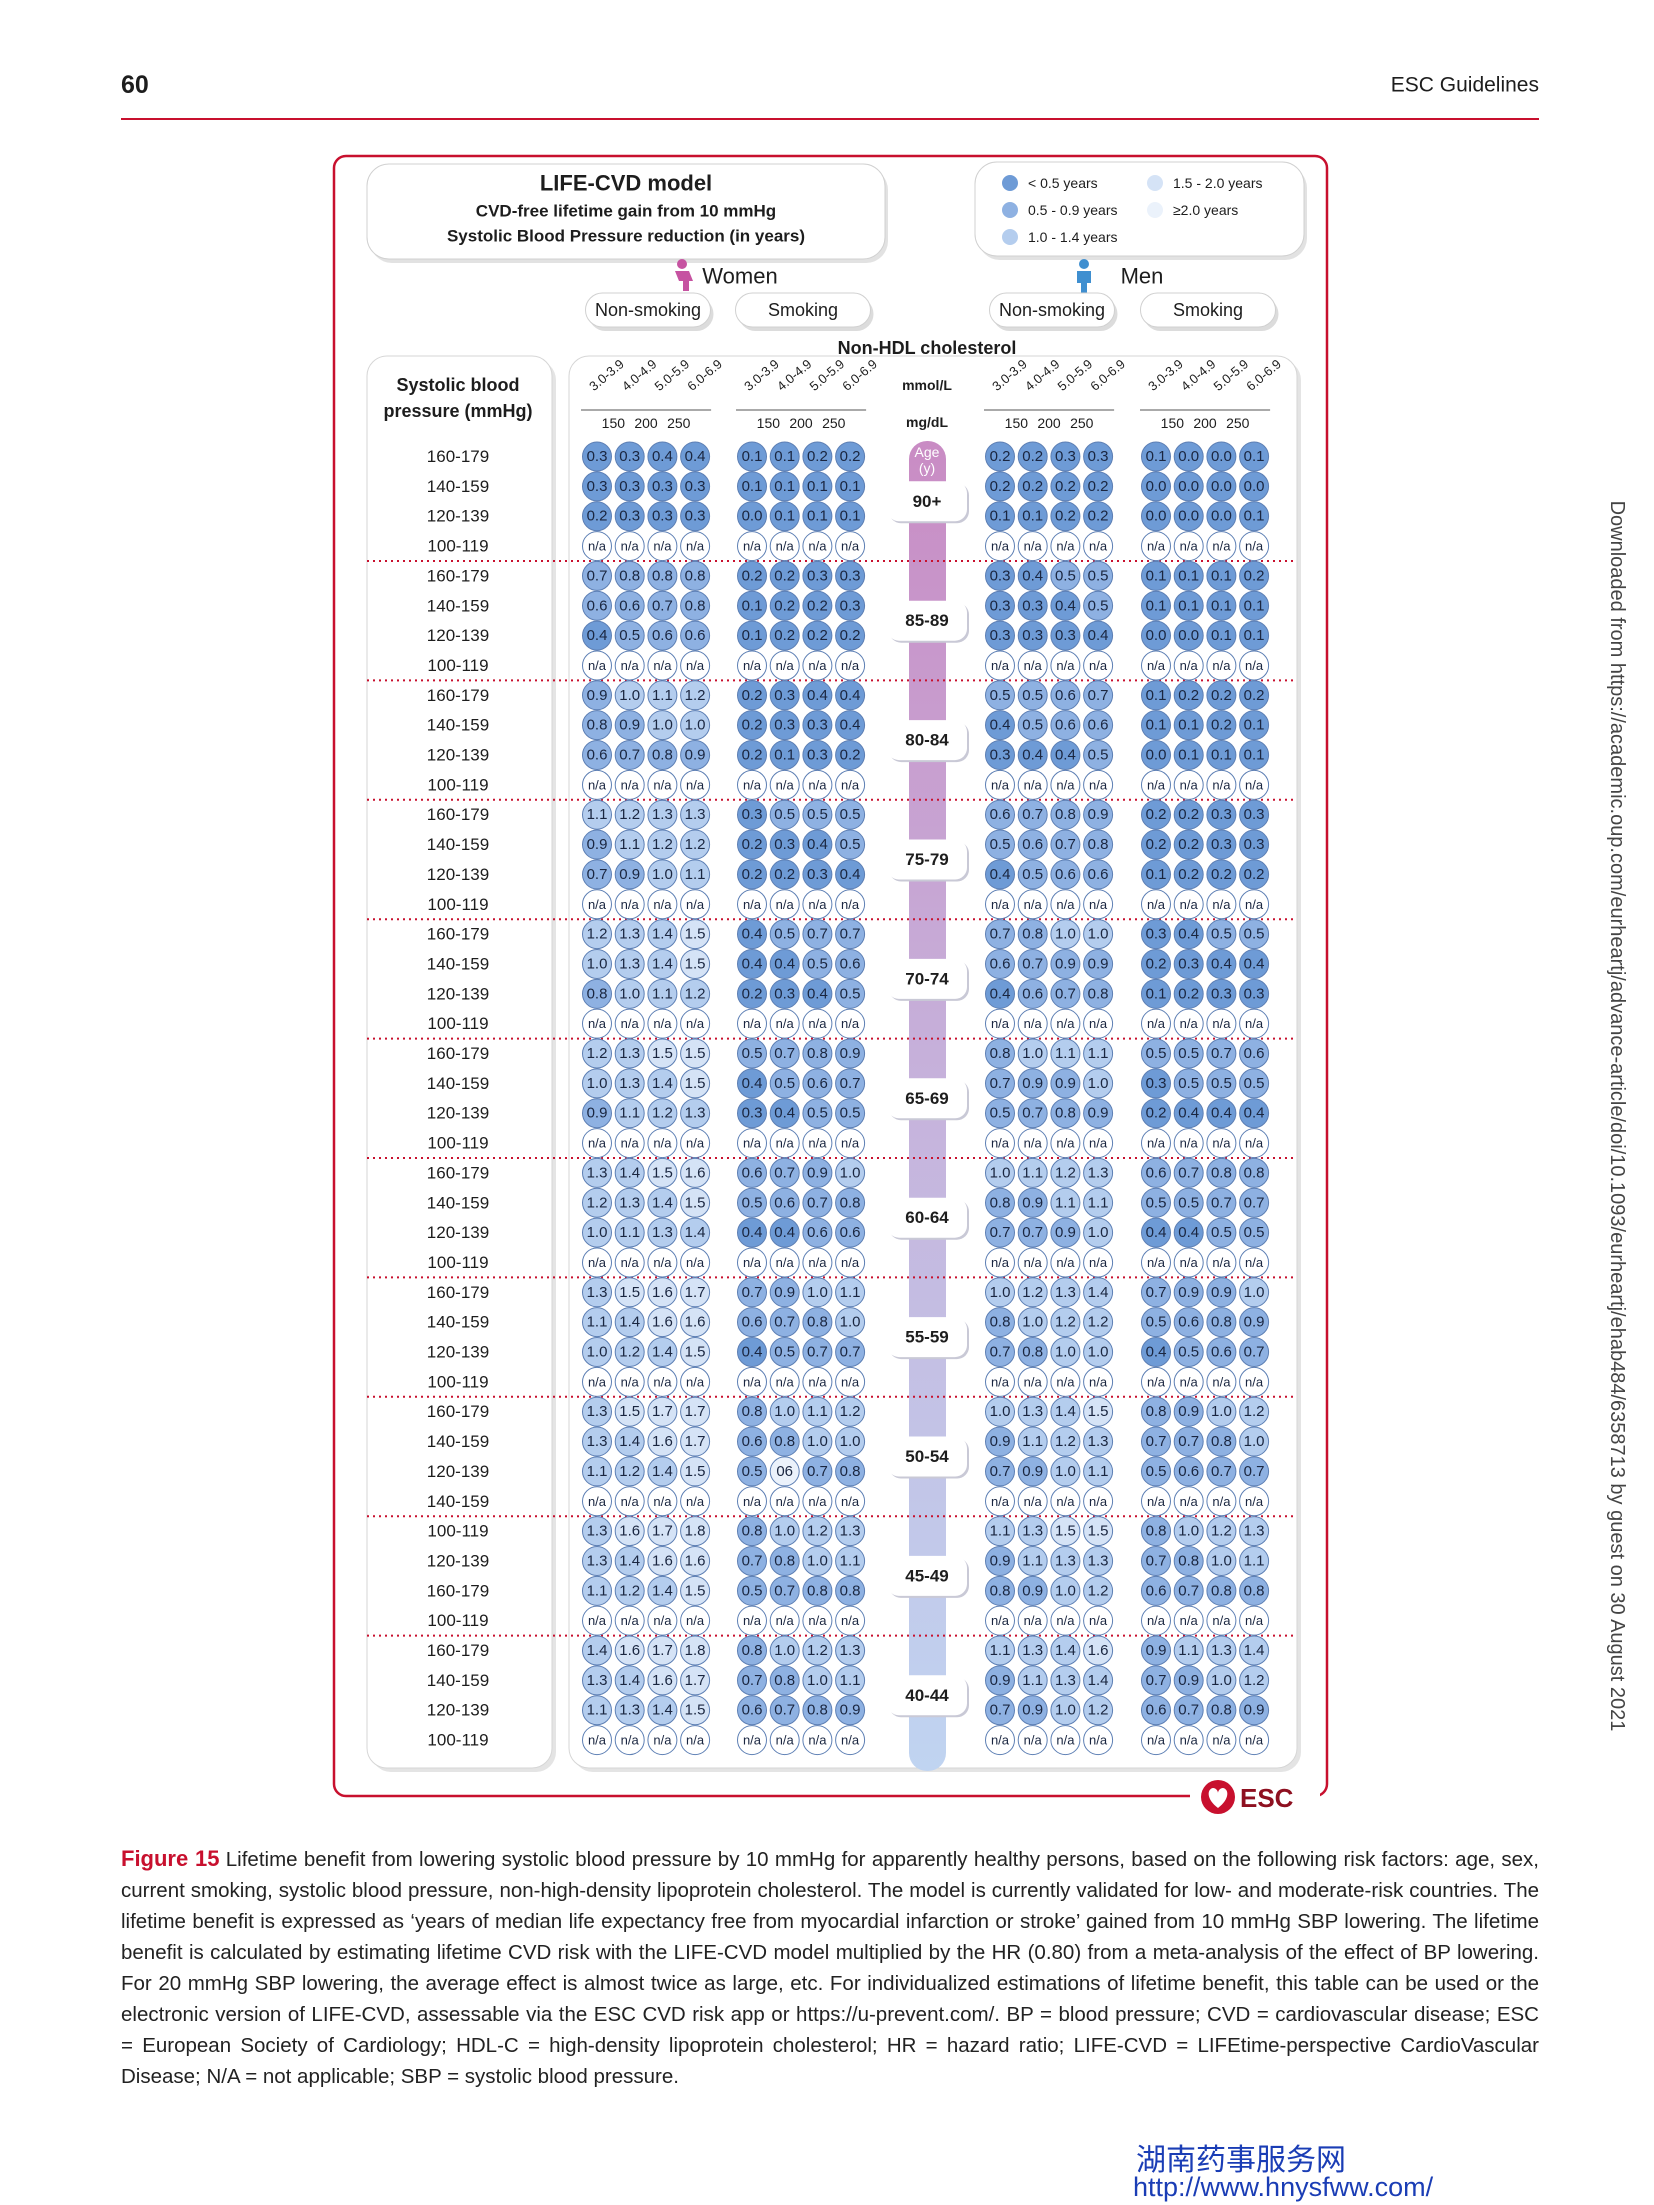  What do you see at coordinates (597, 1650) in the screenshot?
I see `cell-value: 1.4` at bounding box center [597, 1650].